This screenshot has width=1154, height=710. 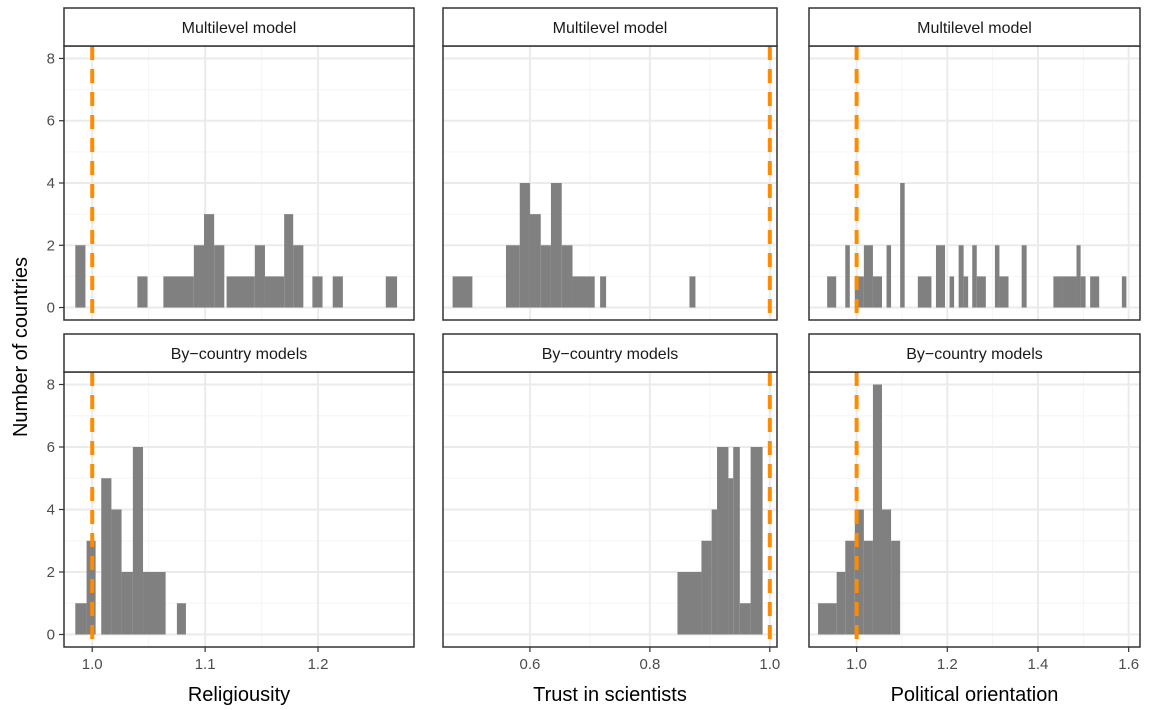 I want to click on facet-strip-label: Multilevel model, so click(x=610, y=28).